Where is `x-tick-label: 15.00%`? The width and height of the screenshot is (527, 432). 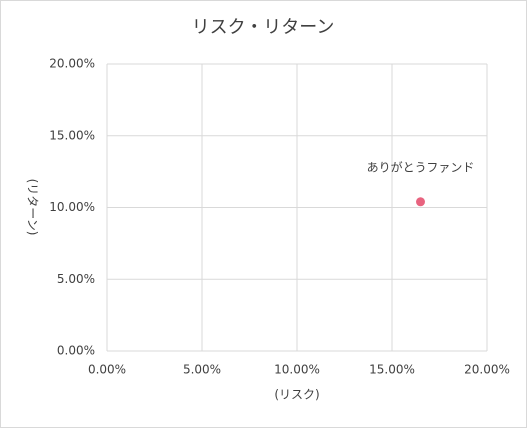
x-tick-label: 15.00% is located at coordinates (392, 370).